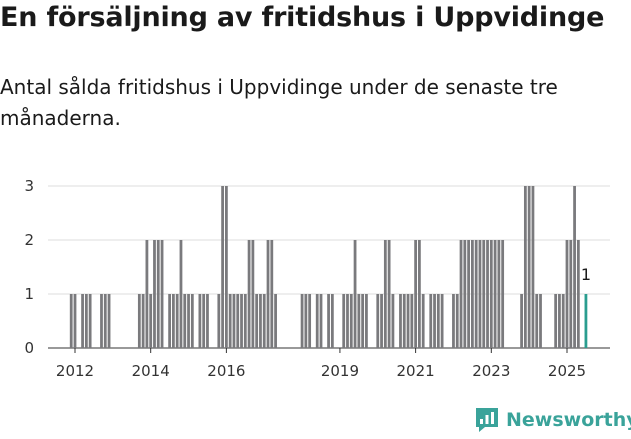 The height and width of the screenshot is (439, 631). Describe the element at coordinates (416, 371) in the screenshot. I see `x-tick-label: 2021` at that location.